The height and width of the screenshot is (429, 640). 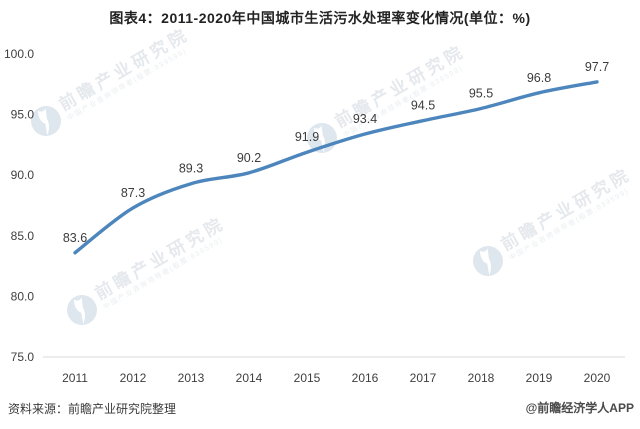 What do you see at coordinates (23, 357) in the screenshot?
I see `y-axis-tick-label: 75.0` at bounding box center [23, 357].